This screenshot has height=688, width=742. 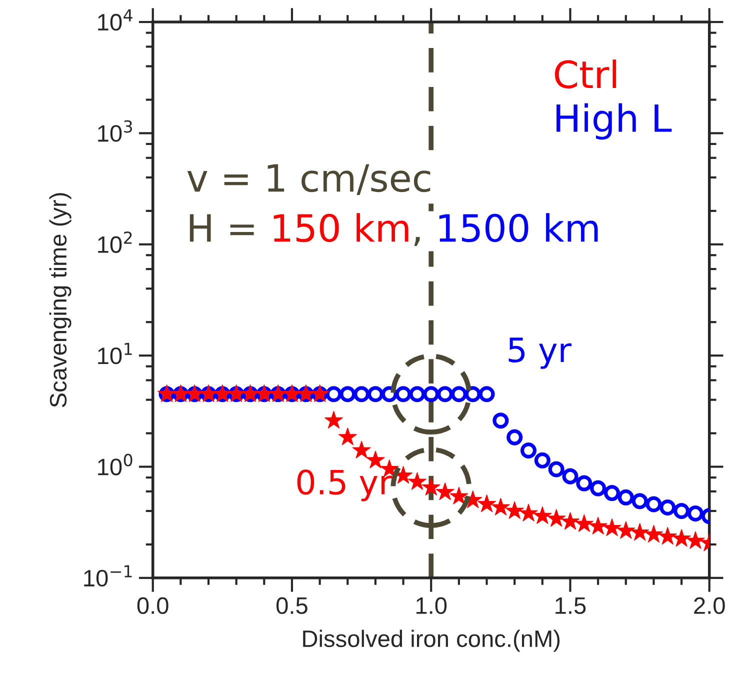 What do you see at coordinates (585, 74) in the screenshot?
I see `text: Ctrl` at bounding box center [585, 74].